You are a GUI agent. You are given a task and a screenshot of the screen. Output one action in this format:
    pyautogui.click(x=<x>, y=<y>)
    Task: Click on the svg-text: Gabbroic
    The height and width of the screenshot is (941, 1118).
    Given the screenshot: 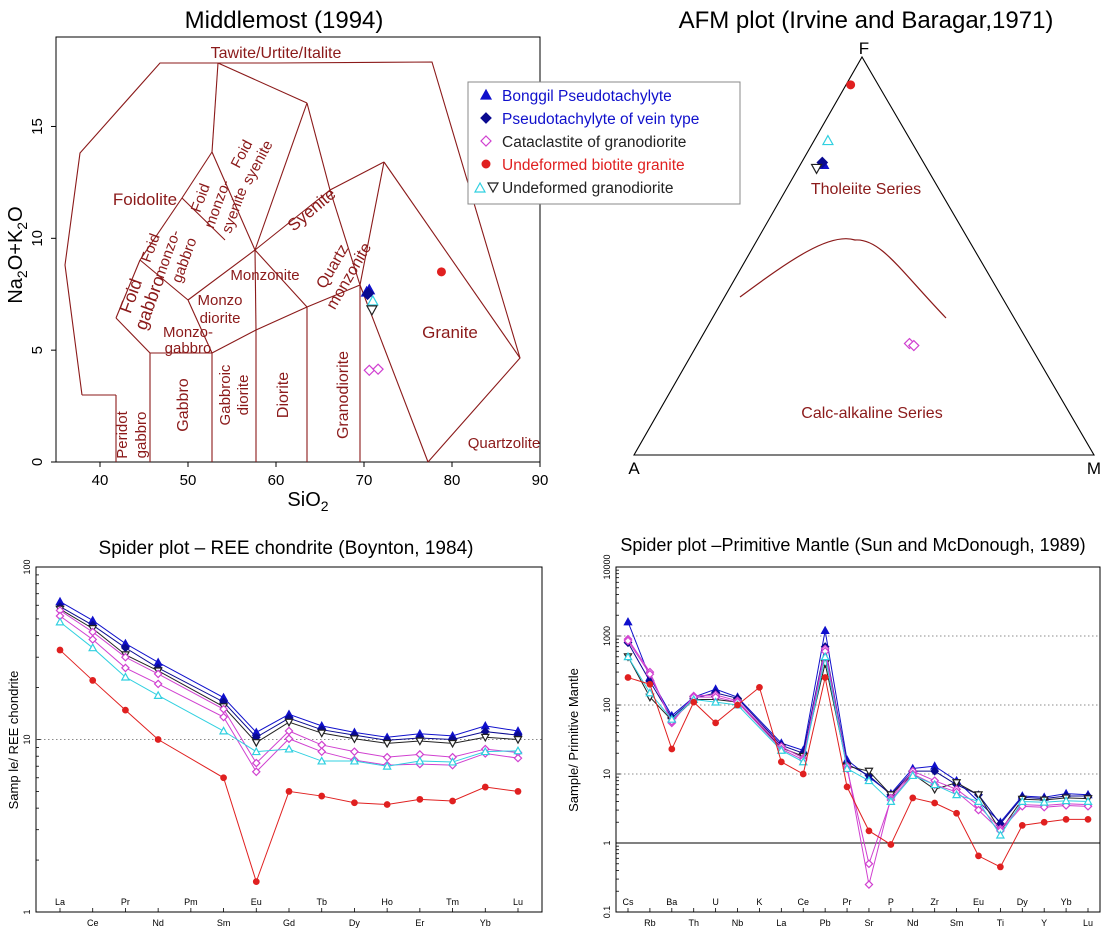 What is the action you would take?
    pyautogui.click(x=225, y=394)
    